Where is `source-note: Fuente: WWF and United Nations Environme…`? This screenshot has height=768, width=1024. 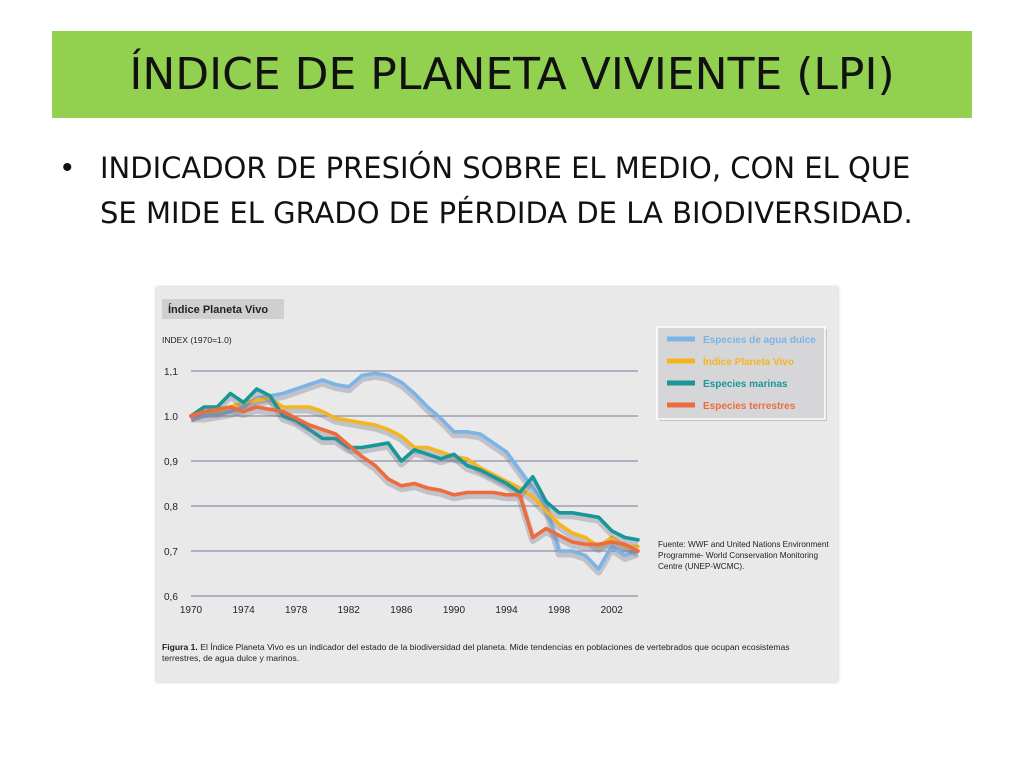
source-note: Fuente: WWF and United Nations Environme… is located at coordinates (743, 544).